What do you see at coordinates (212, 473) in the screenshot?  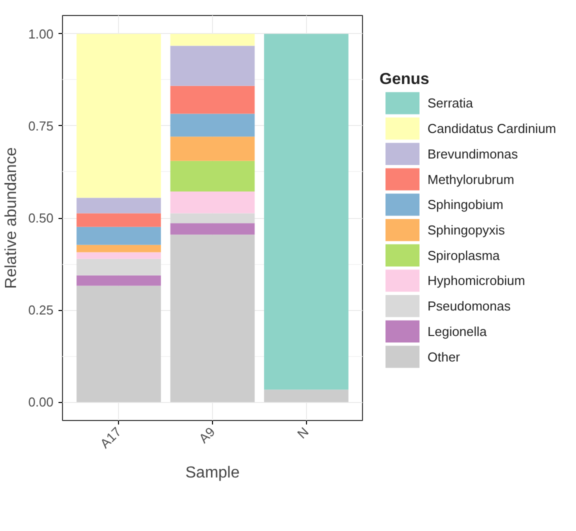 I see `x-axis-title: Sample` at bounding box center [212, 473].